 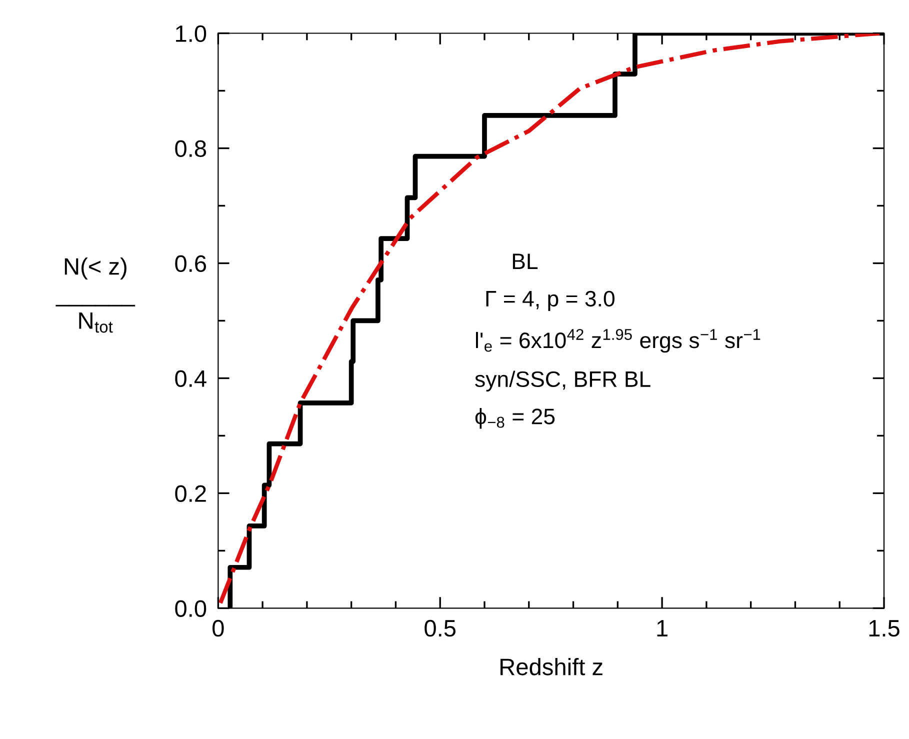 What do you see at coordinates (190, 149) in the screenshot?
I see `y-tick-label: 0.8` at bounding box center [190, 149].